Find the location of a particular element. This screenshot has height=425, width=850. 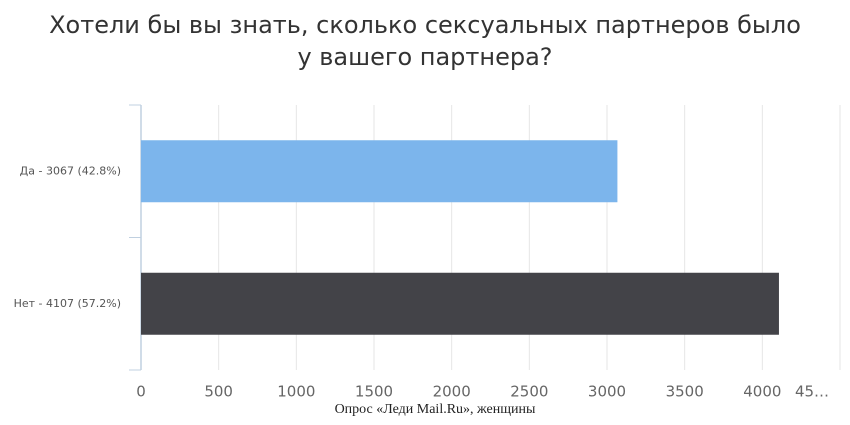

x-tick-label: 1000 is located at coordinates (296, 392).